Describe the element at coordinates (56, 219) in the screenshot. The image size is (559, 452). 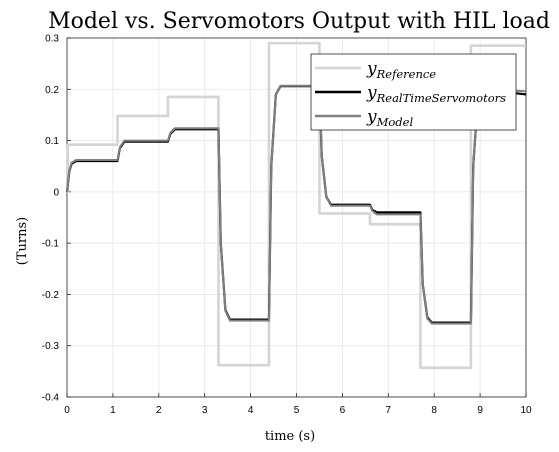
I see `y-axis: -0.4 -0.3 -0.2 -0.1 0 0.1 0.2 0.3` at that location.